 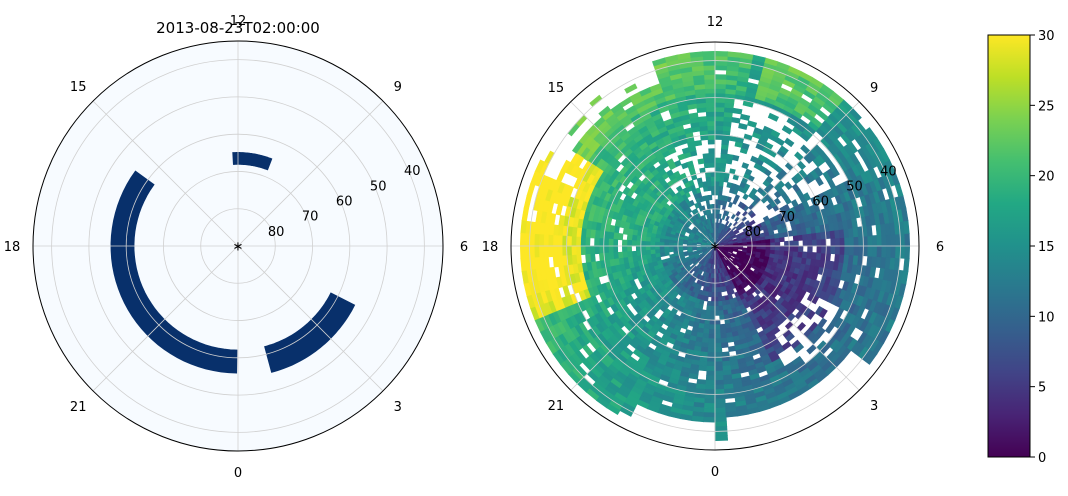 What do you see at coordinates (310, 332) in the screenshot?
I see `data-region` at bounding box center [310, 332].